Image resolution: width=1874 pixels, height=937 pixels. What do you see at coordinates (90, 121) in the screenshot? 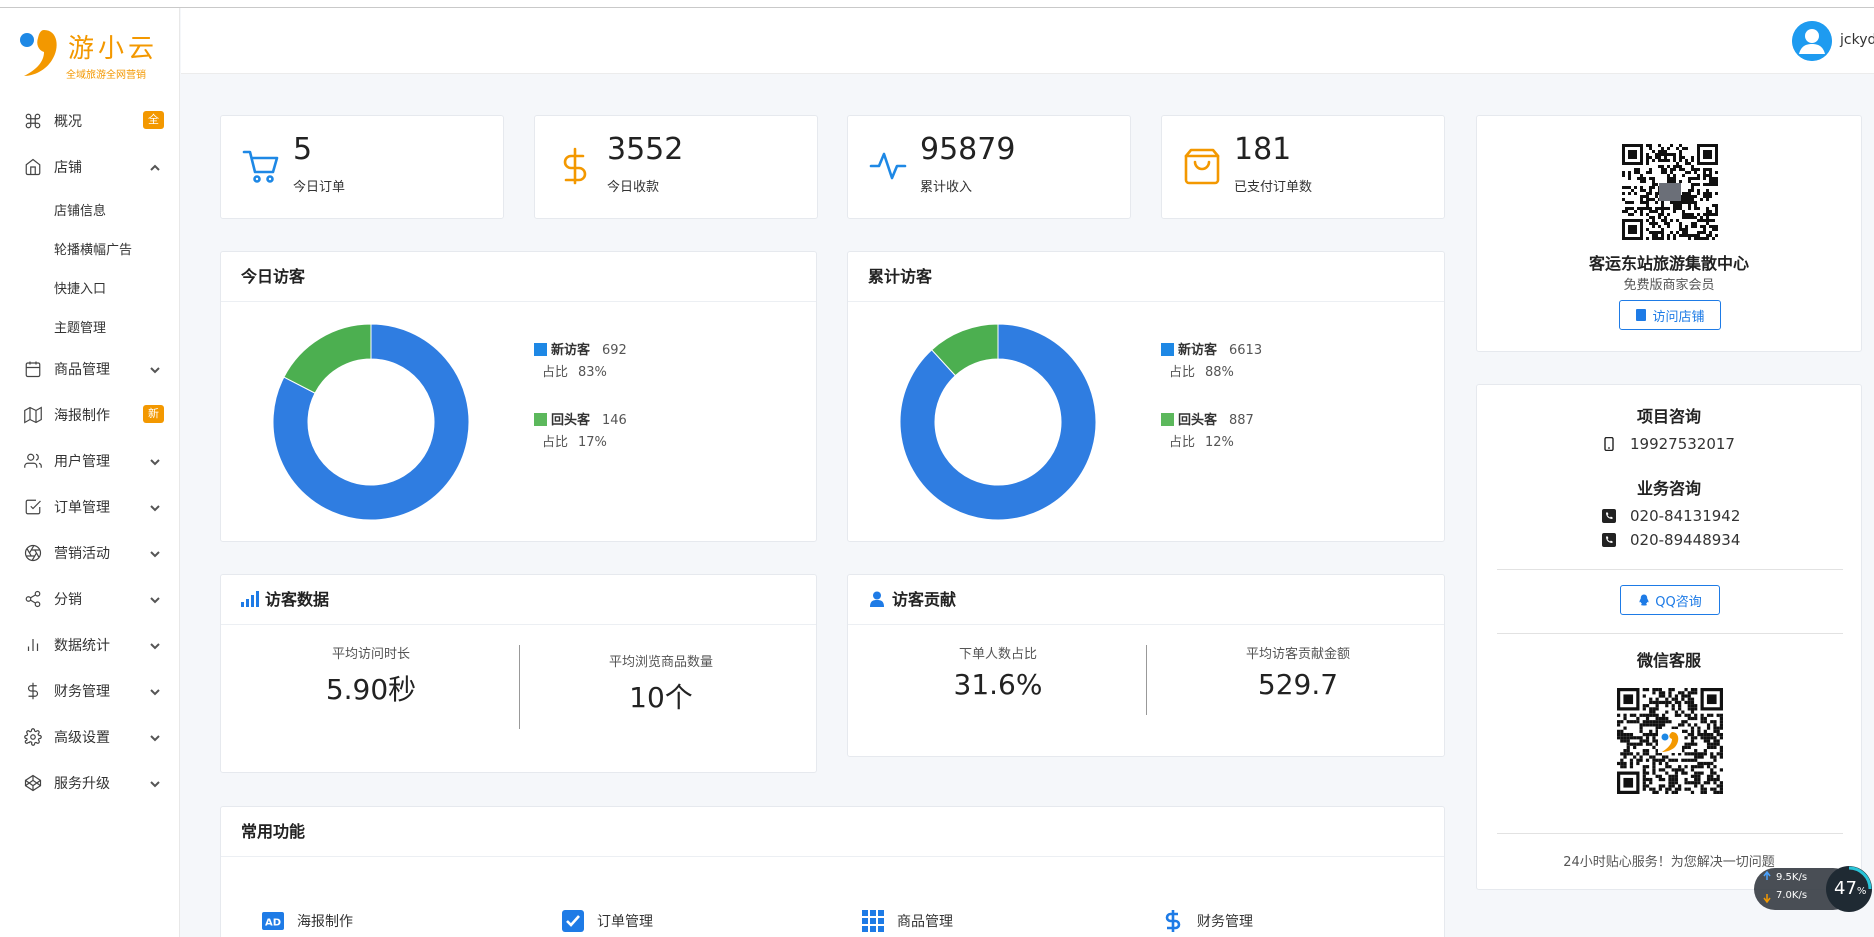
I see `sidebar-item-overview: 概况 全` at bounding box center [90, 121].